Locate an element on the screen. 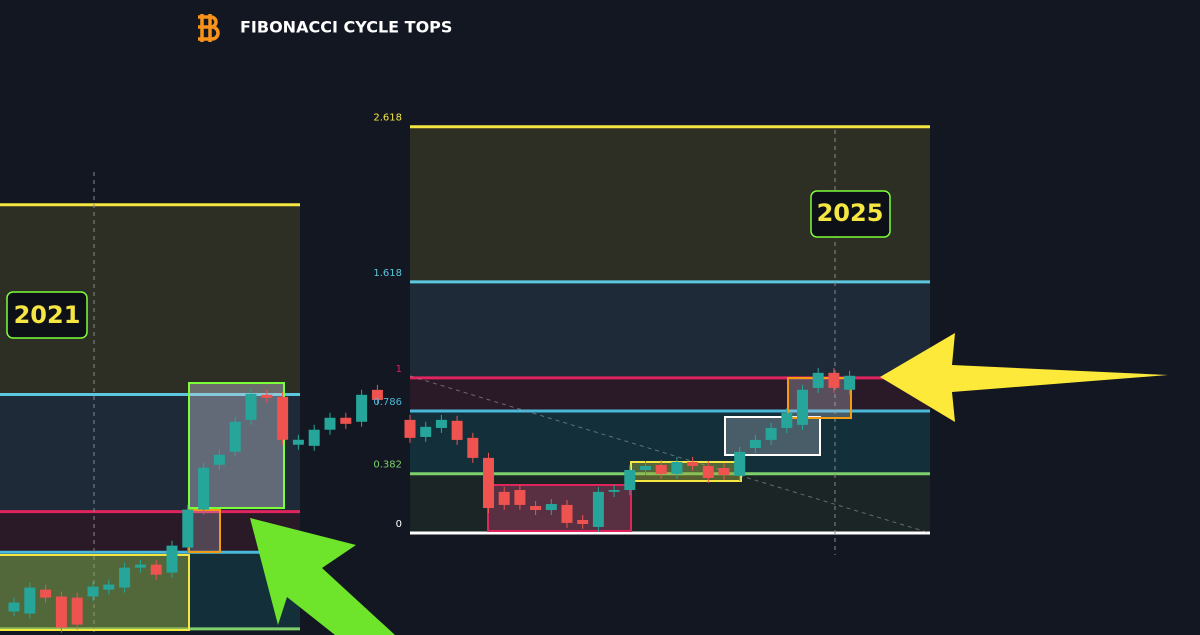  bitcoin-icon is located at coordinates (209, 28).